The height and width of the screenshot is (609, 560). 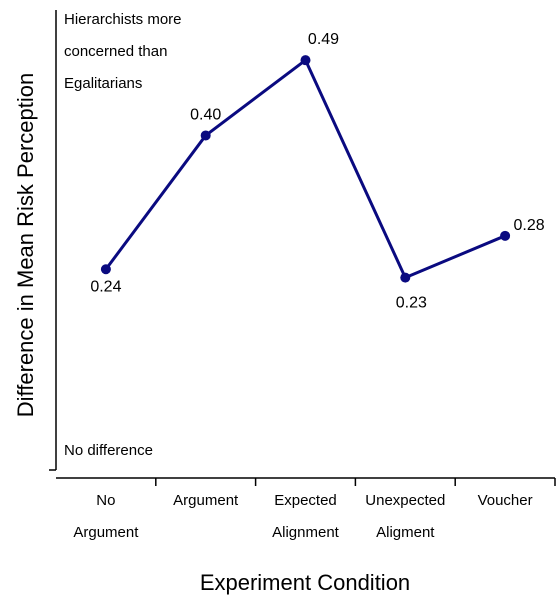 What do you see at coordinates (306, 532) in the screenshot?
I see `x-tick-label: Alignment` at bounding box center [306, 532].